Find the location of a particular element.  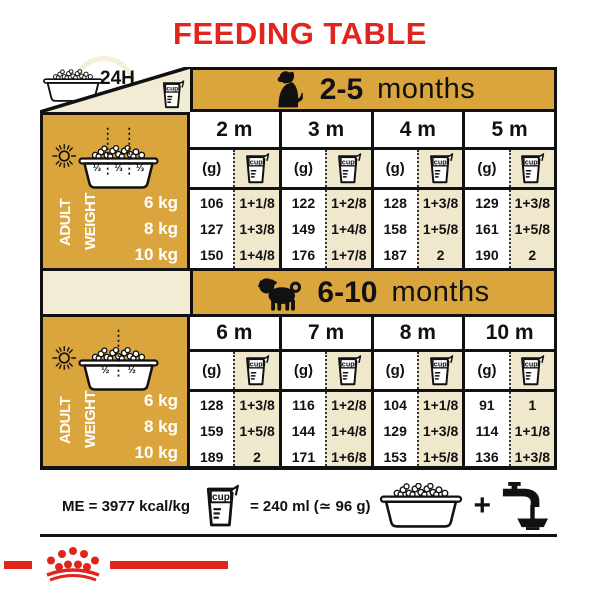

logo-bar-left is located at coordinates (18, 565).